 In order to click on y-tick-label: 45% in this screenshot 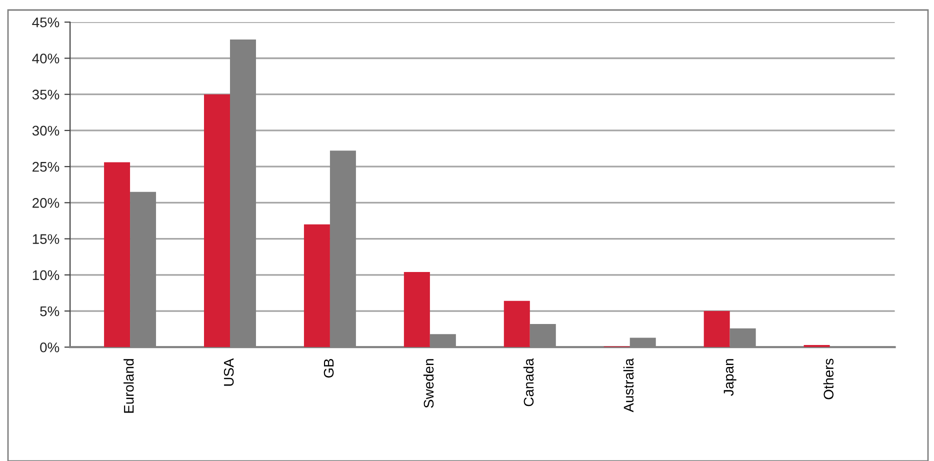, I will do `click(46, 23)`.